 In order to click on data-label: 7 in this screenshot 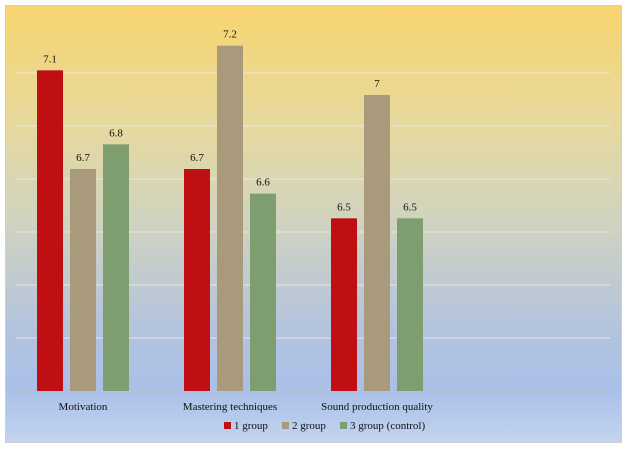, I will do `click(377, 84)`.